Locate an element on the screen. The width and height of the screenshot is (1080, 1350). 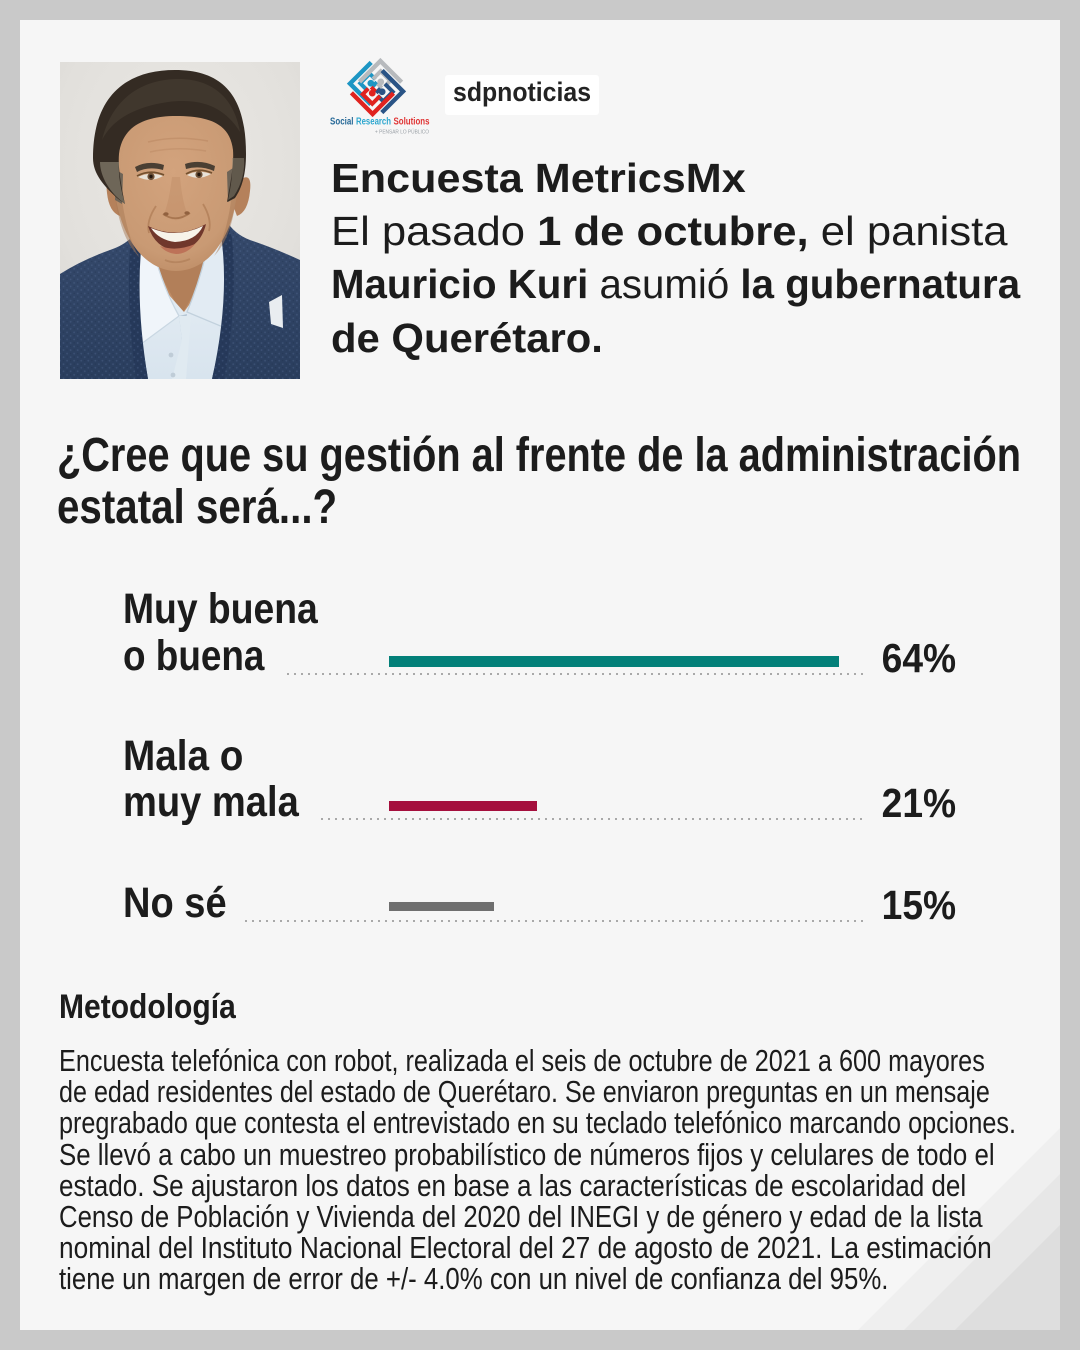
svg-text: Solutions is located at coordinates (412, 122).